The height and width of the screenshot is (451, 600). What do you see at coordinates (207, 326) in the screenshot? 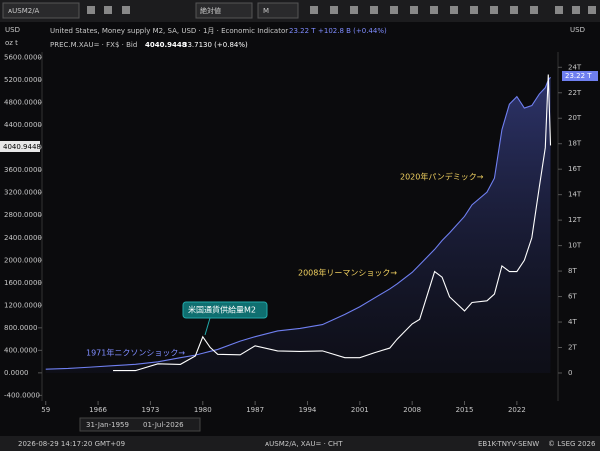
I see `annotation-pointer` at bounding box center [207, 326].